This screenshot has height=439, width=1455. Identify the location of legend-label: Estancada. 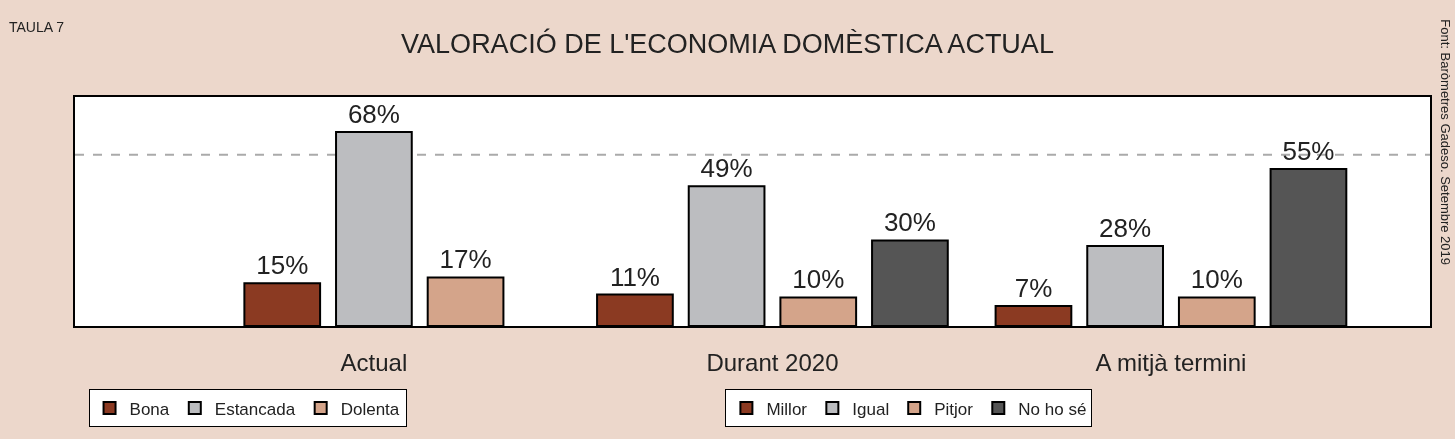
(255, 409).